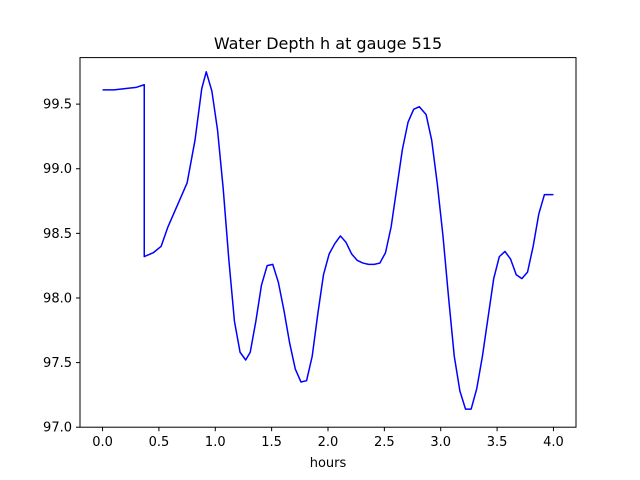 The height and width of the screenshot is (480, 640). Describe the element at coordinates (57, 363) in the screenshot. I see `y-tick-label: 97.5` at that location.